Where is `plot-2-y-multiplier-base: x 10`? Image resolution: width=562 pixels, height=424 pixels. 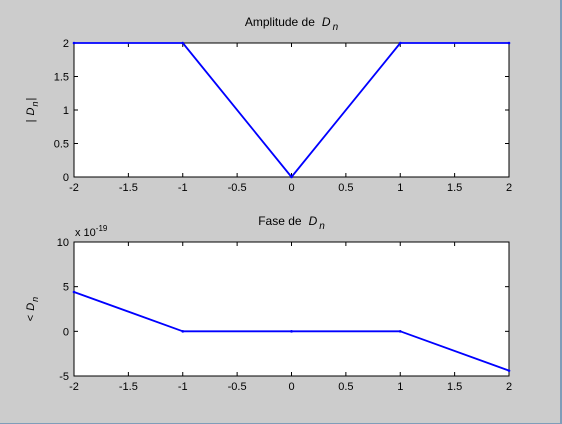 plot-2-y-multiplier-base: x 10 is located at coordinates (85, 233).